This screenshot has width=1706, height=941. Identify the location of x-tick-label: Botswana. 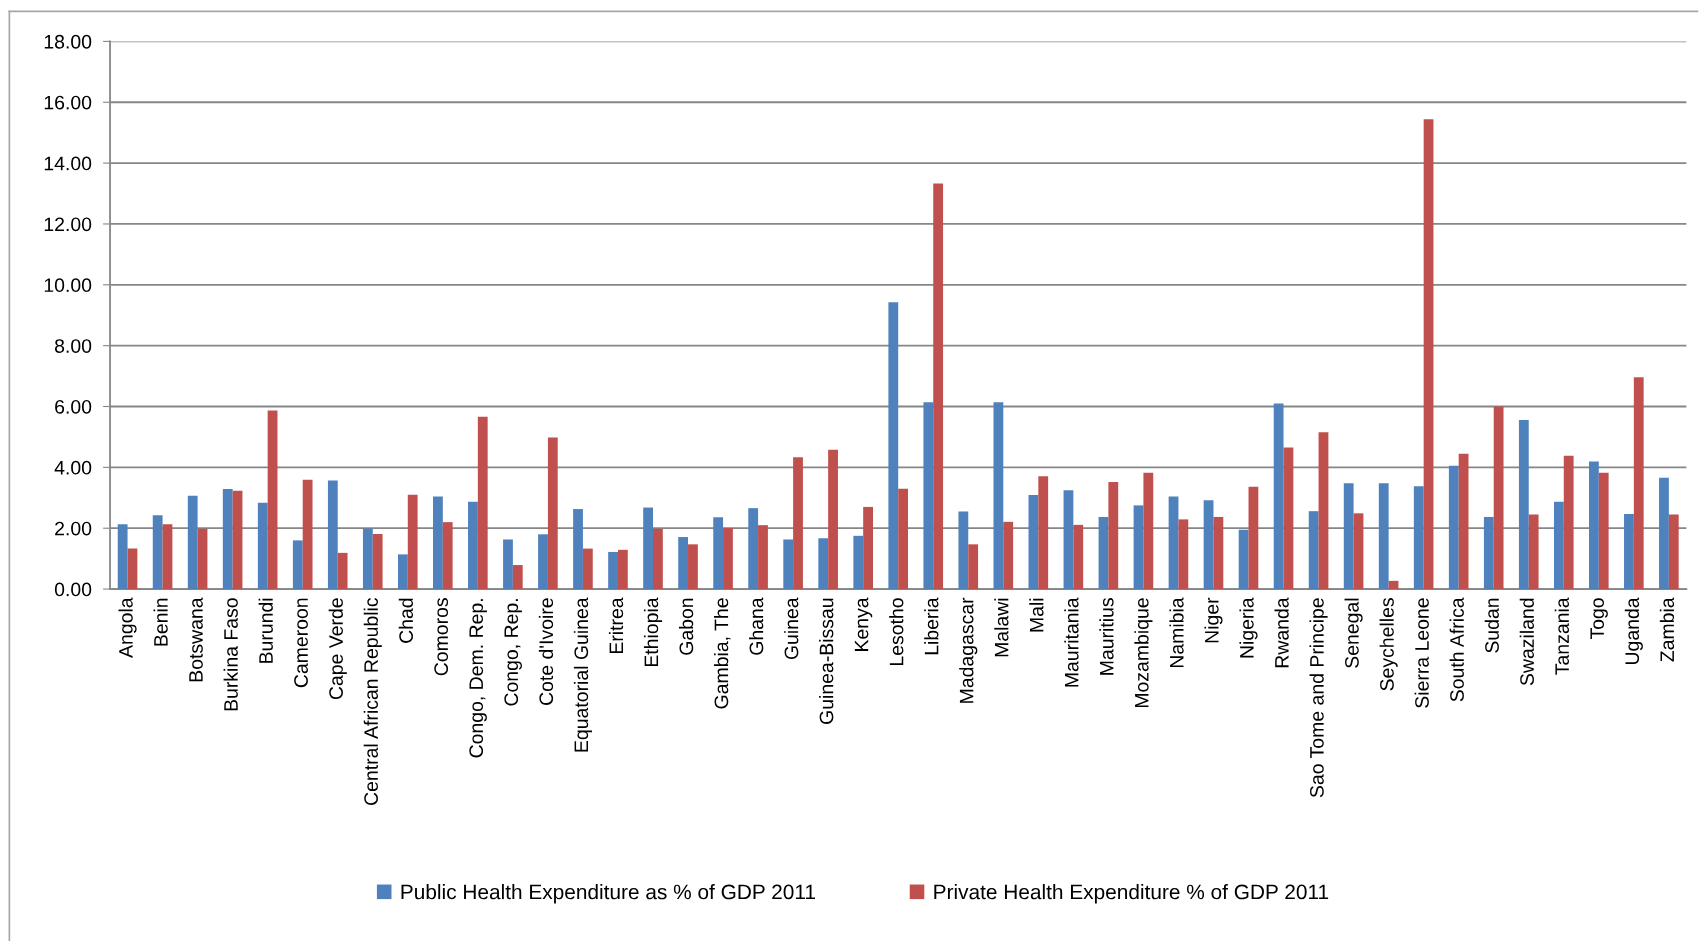
(196, 639).